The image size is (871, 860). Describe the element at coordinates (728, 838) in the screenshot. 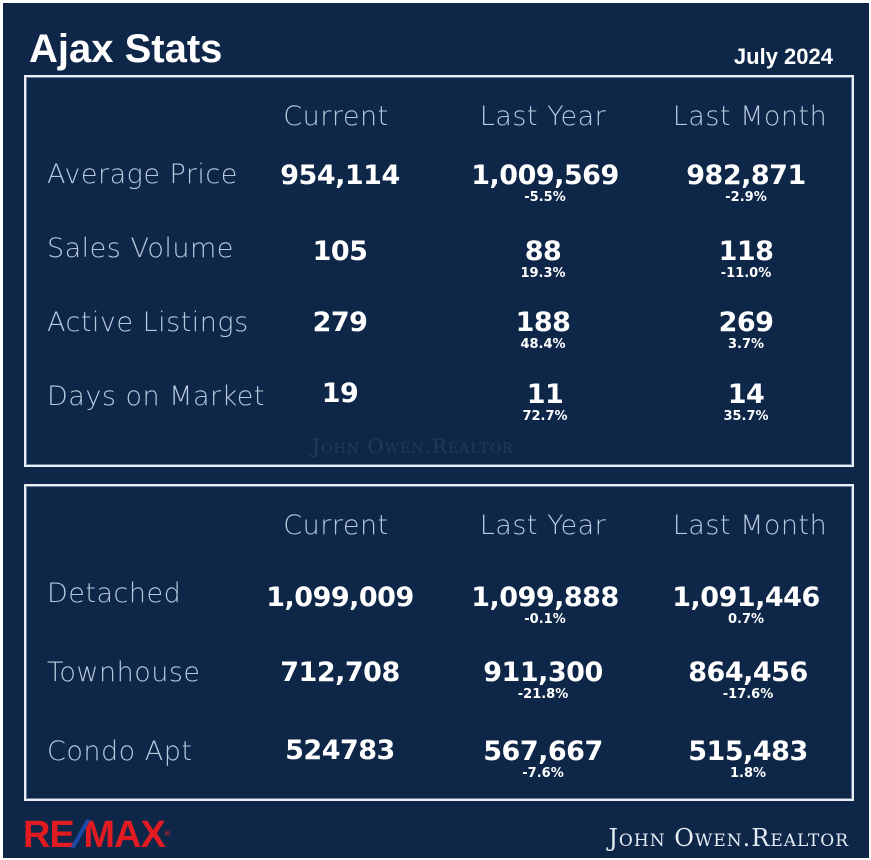

I see `realtor-signature: John Owen.Realtor` at that location.